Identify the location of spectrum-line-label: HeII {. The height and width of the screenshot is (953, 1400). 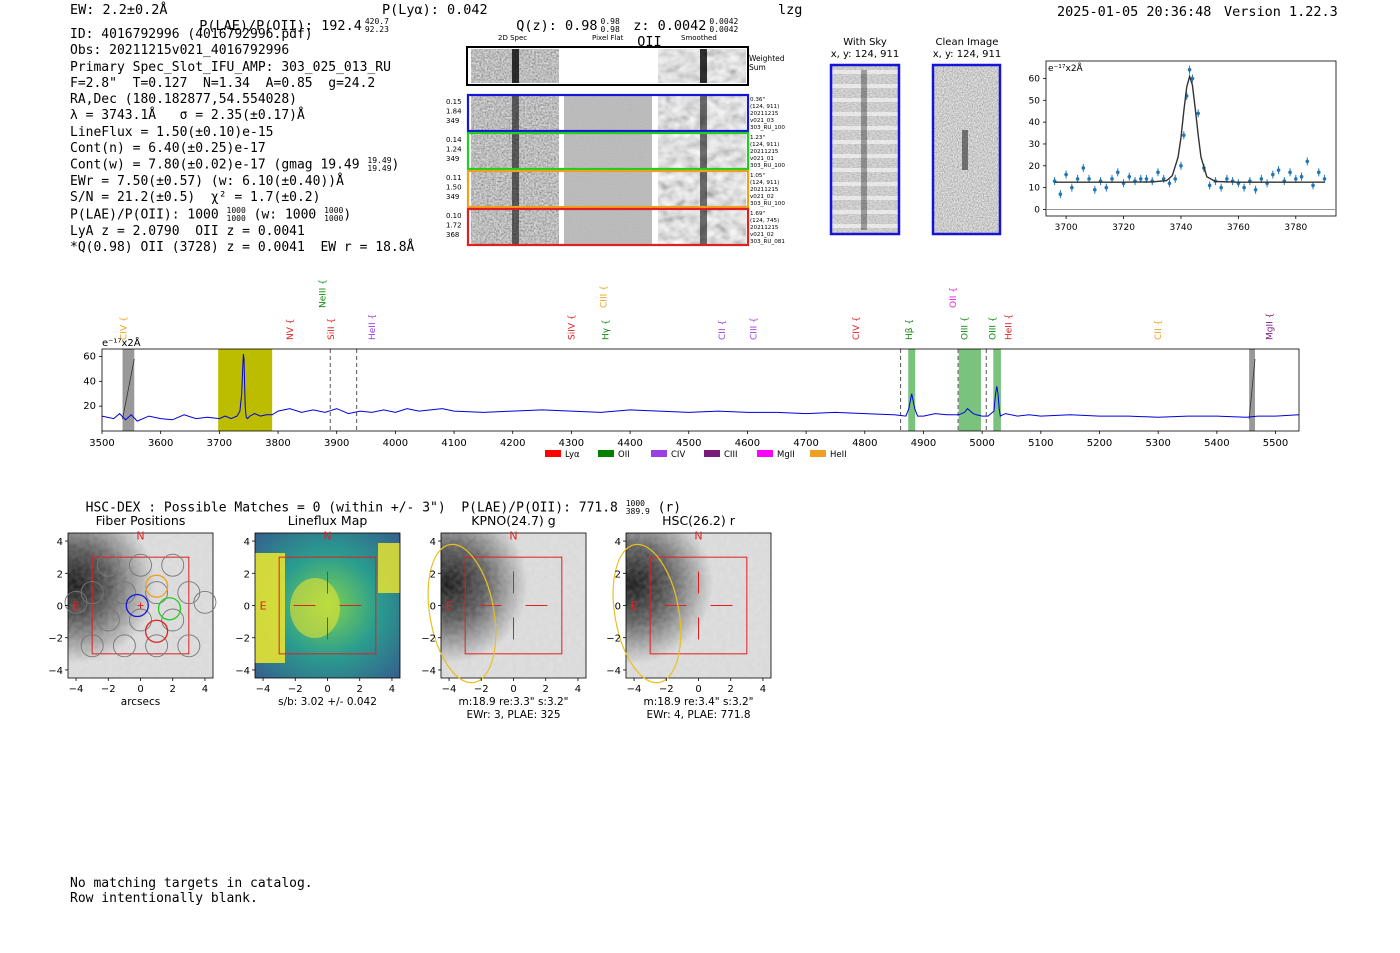
(1010, 327).